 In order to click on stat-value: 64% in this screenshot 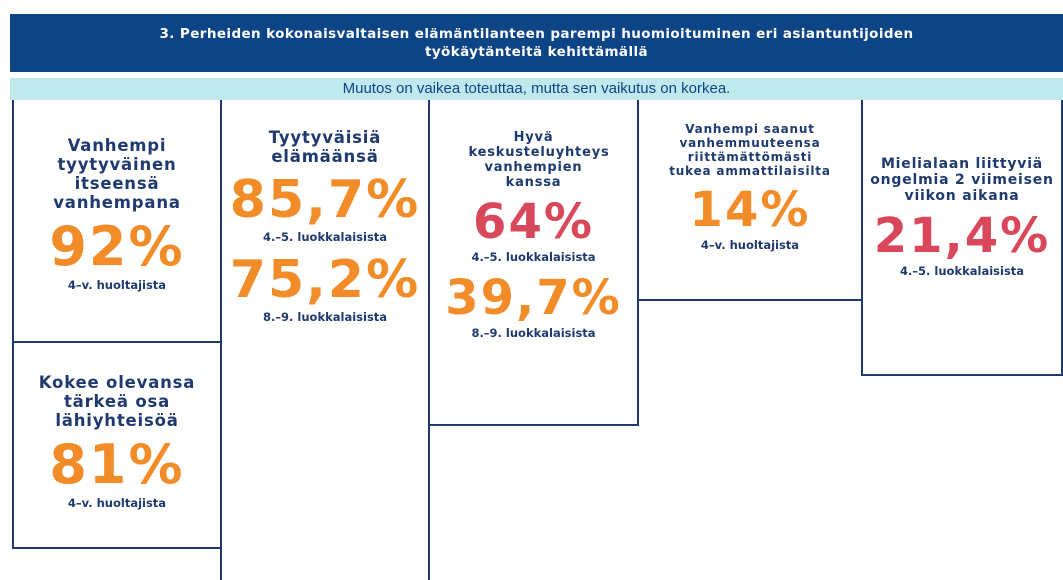, I will do `click(533, 222)`.